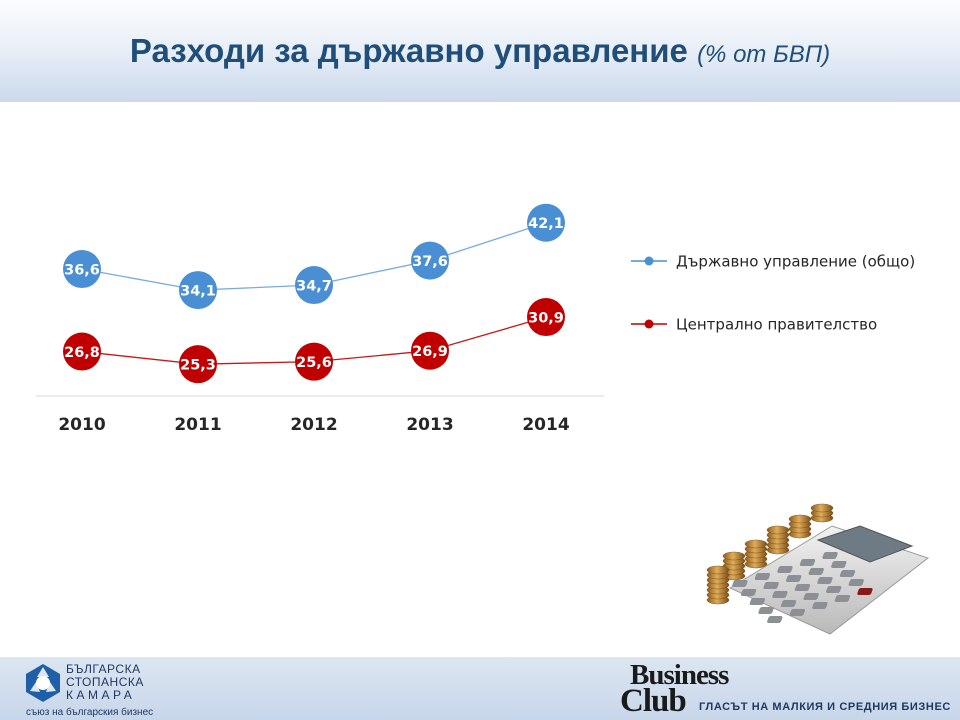  I want to click on data-label: 36,6, so click(82, 271).